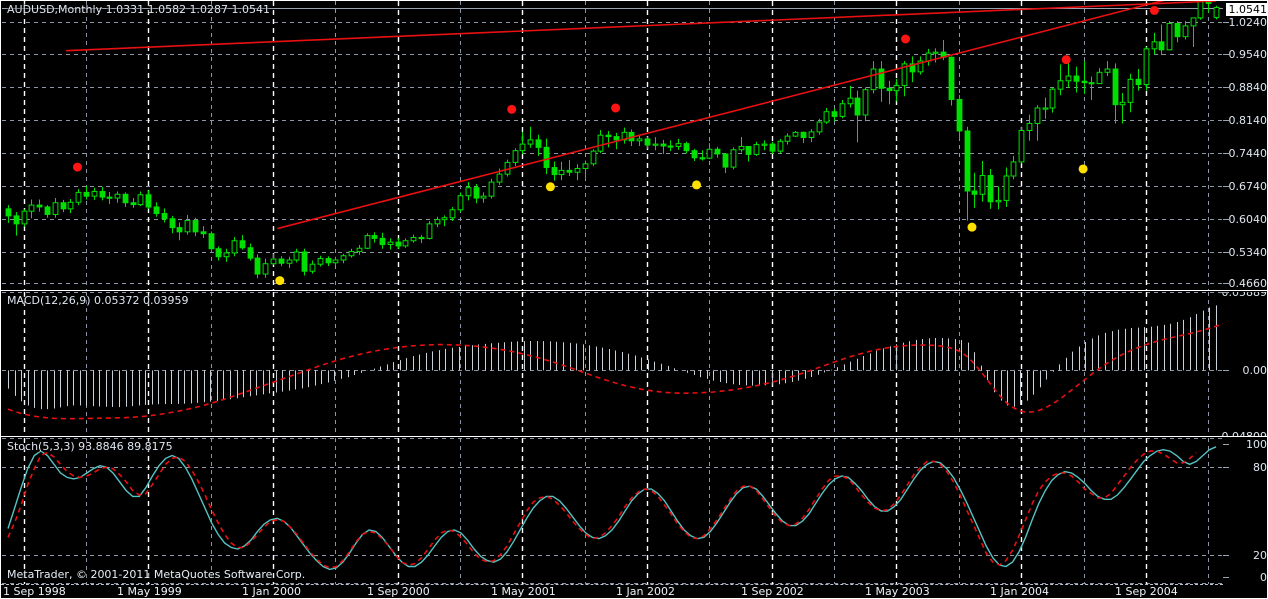  What do you see at coordinates (1242, 433) in the screenshot?
I see `axis-tick-label: -0.04809` at bounding box center [1242, 433].